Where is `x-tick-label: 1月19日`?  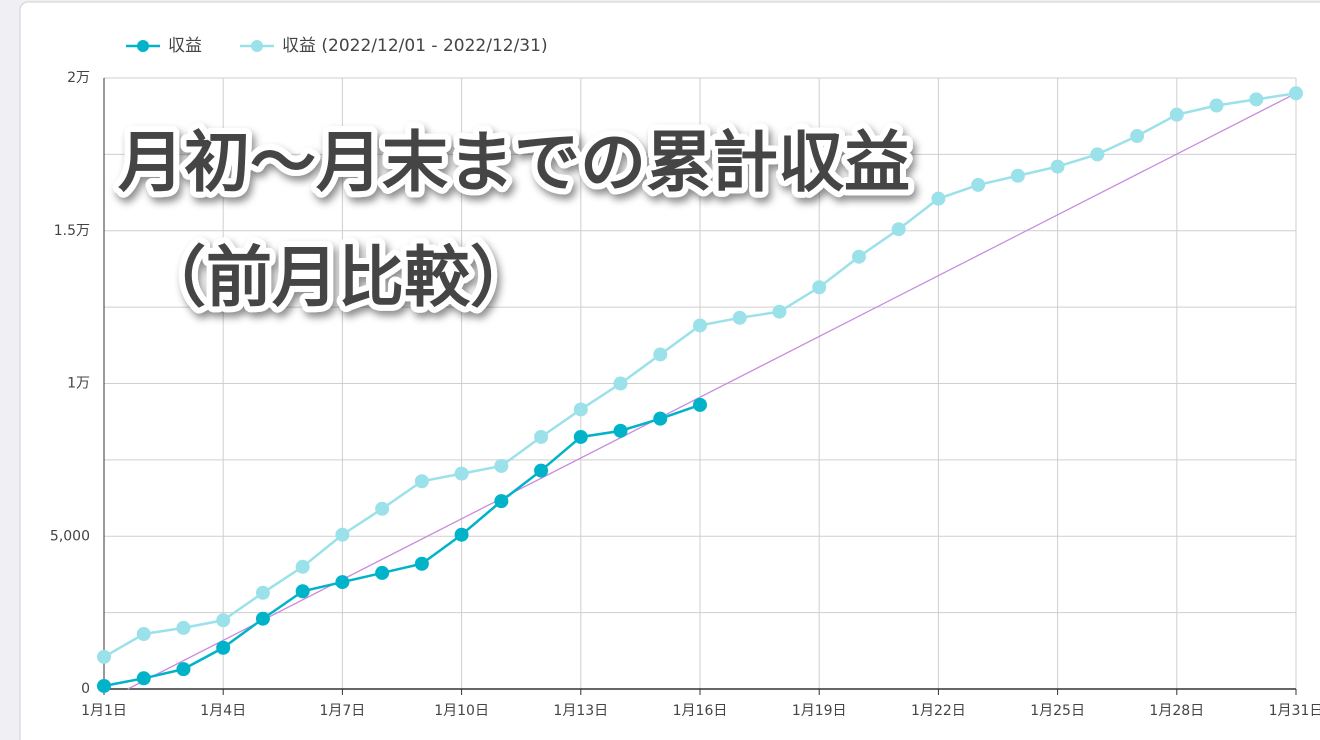 x-tick-label: 1月19日 is located at coordinates (819, 711).